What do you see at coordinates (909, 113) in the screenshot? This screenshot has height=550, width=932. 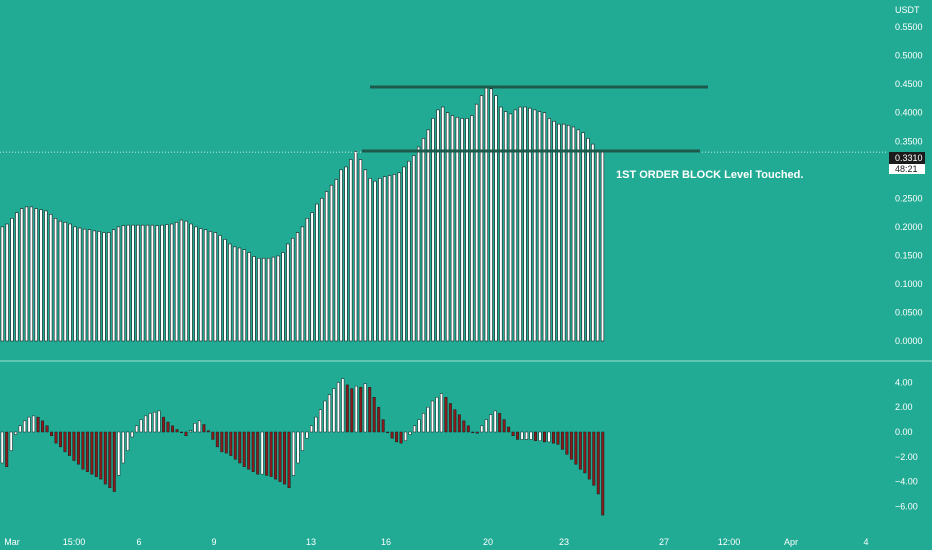 I see `price-tick-label: 0.4000` at bounding box center [909, 113].